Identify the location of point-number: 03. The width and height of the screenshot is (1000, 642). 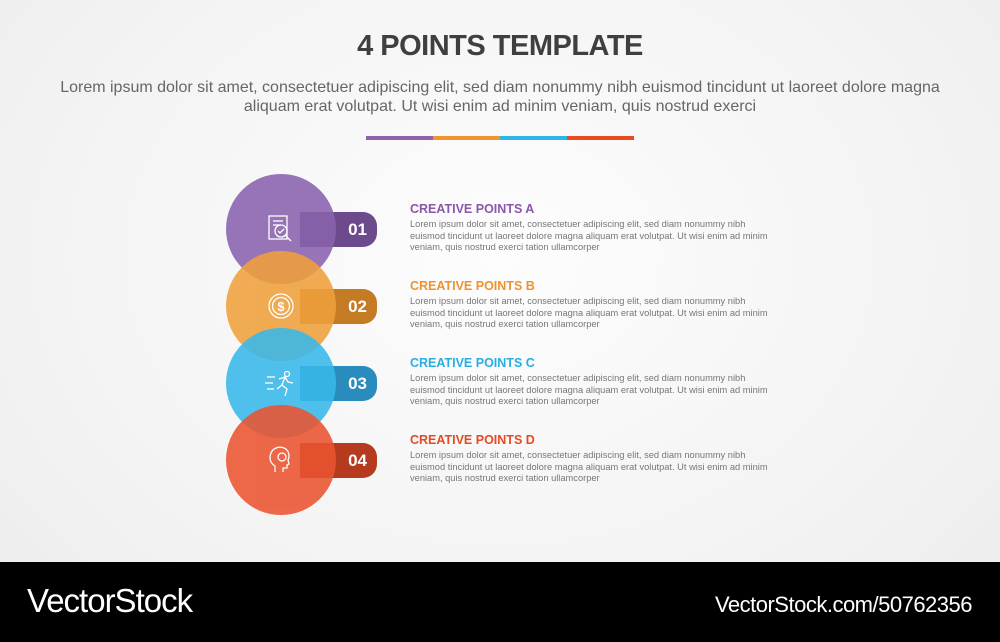
(357, 383).